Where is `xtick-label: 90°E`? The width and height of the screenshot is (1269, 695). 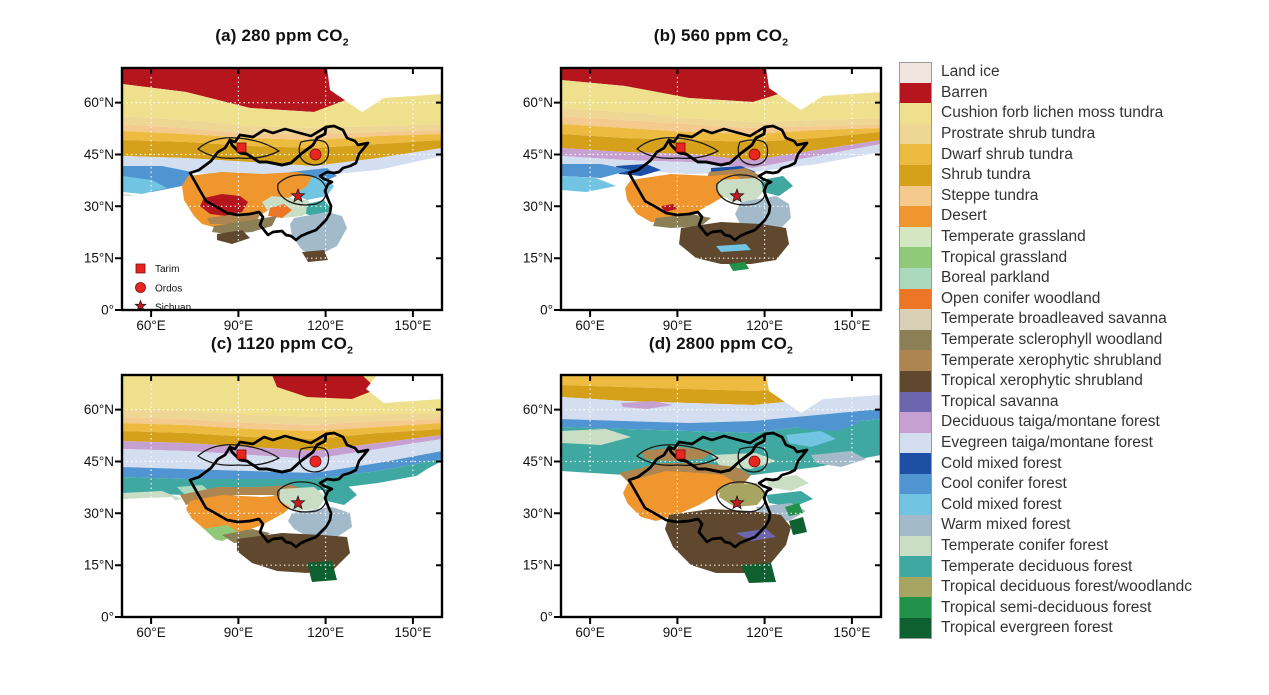 xtick-label: 90°E is located at coordinates (238, 325).